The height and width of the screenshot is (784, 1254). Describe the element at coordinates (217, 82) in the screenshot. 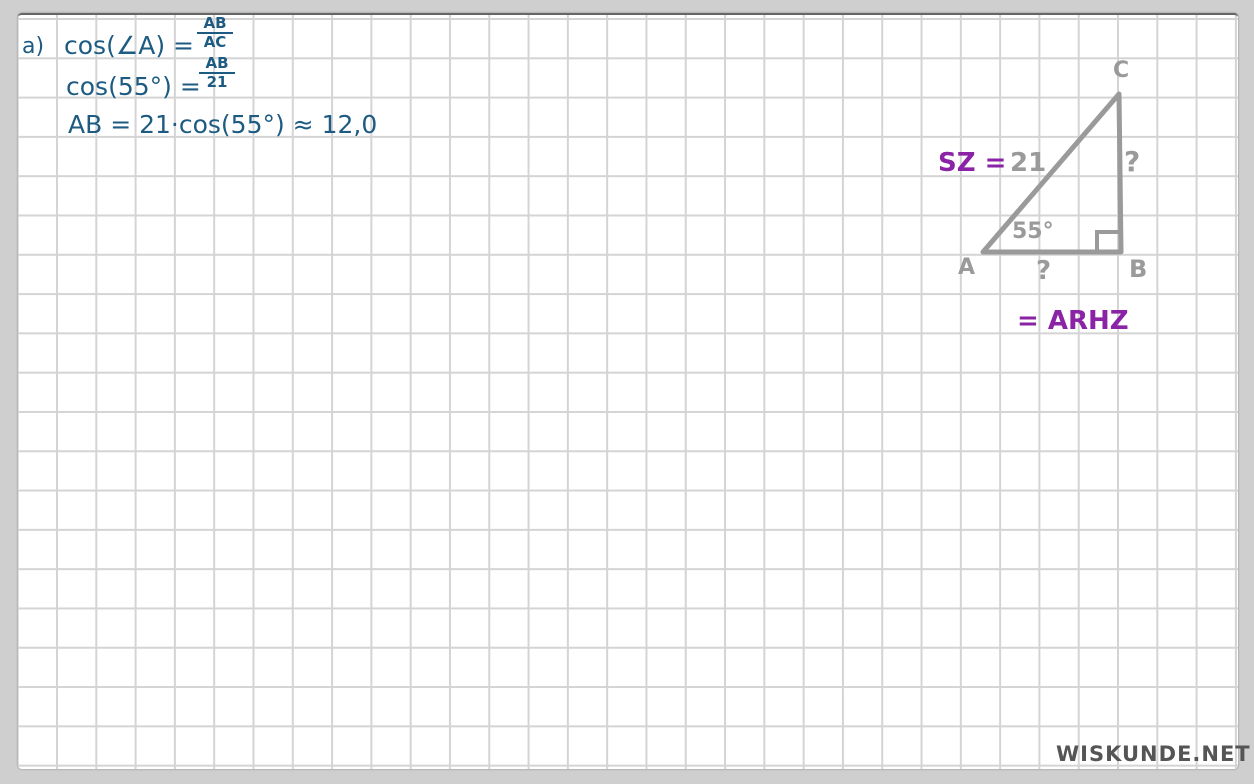

I see `denominator: 21` at that location.